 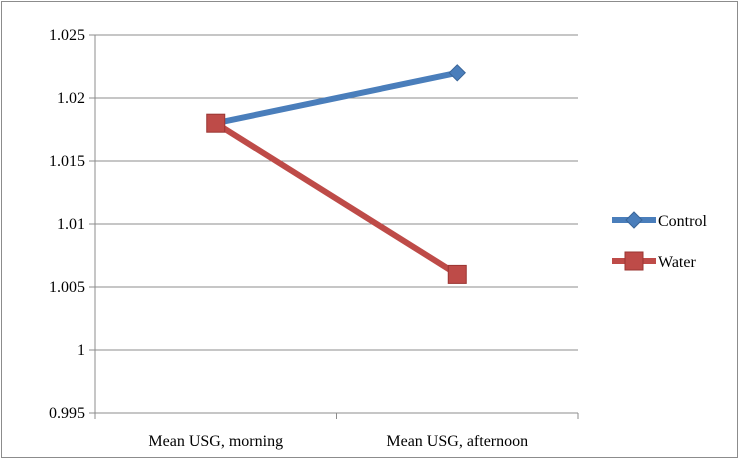 I want to click on y-tick-labels: 1.025 1.02 1.015 1.01 1.005 1 0.995, so click(x=67, y=224).